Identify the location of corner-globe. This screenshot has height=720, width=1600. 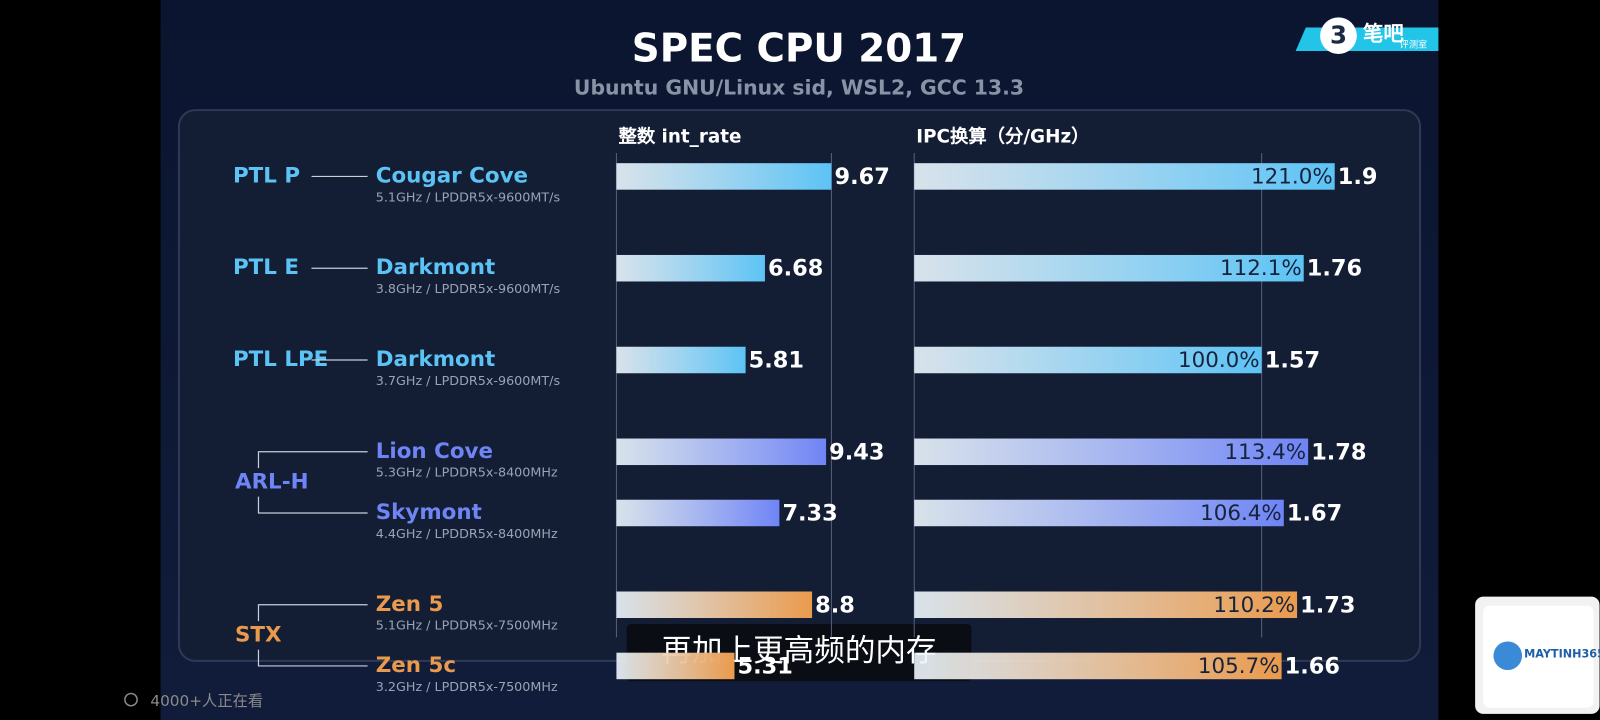
(1508, 656).